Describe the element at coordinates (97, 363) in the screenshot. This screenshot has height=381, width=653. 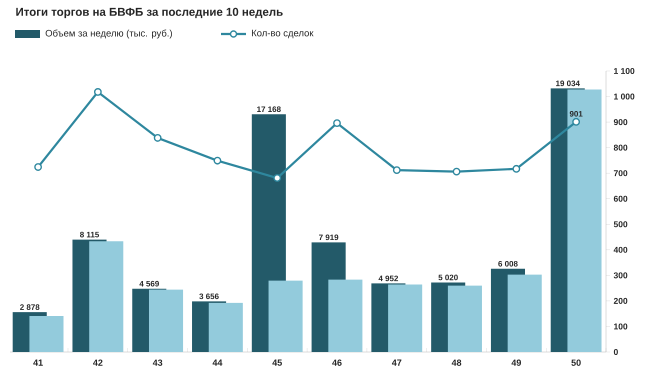
I see `x-tick-label: 42` at that location.